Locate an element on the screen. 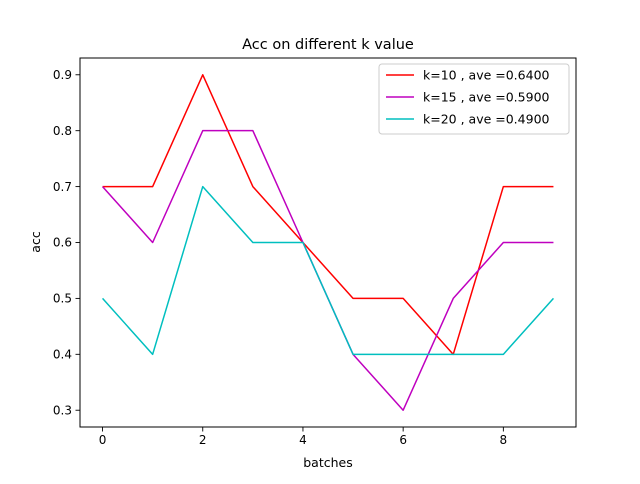 The width and height of the screenshot is (640, 484). y-tick-label: 0.8 is located at coordinates (62, 131).